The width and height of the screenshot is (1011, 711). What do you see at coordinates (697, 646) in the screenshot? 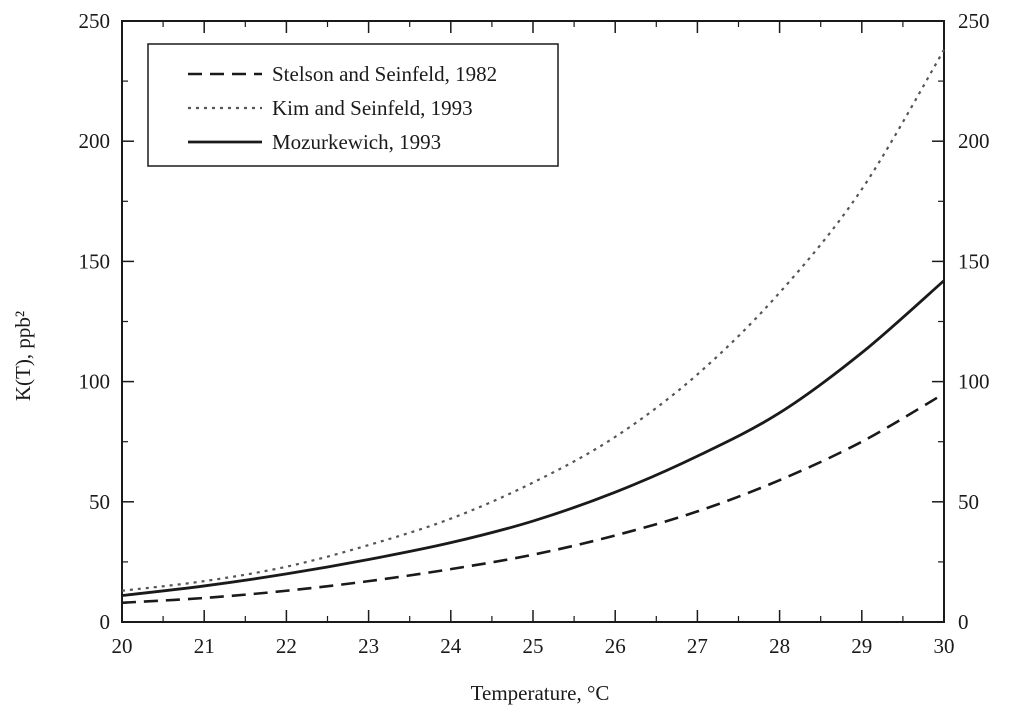
I see `x-tick-label: 27` at bounding box center [697, 646].